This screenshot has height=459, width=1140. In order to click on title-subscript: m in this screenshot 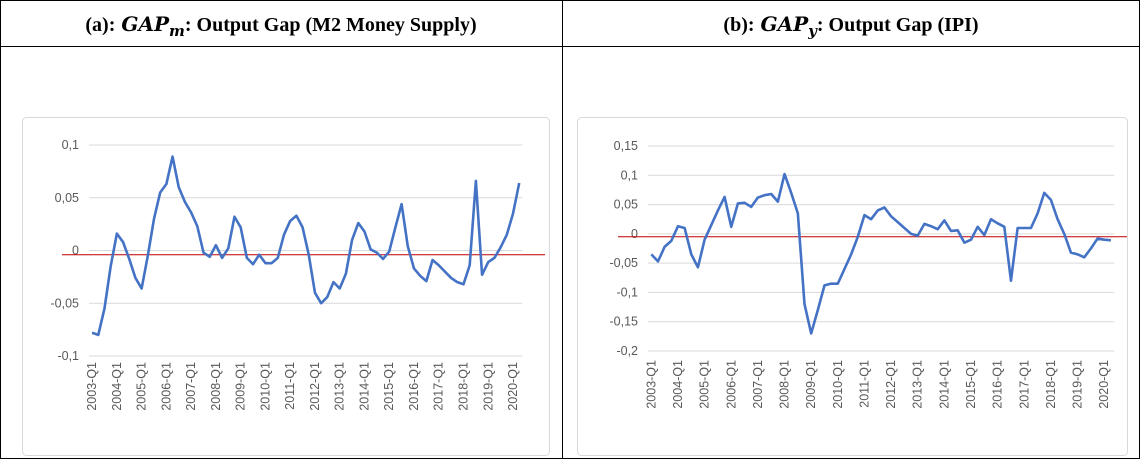, I will do `click(177, 31)`.